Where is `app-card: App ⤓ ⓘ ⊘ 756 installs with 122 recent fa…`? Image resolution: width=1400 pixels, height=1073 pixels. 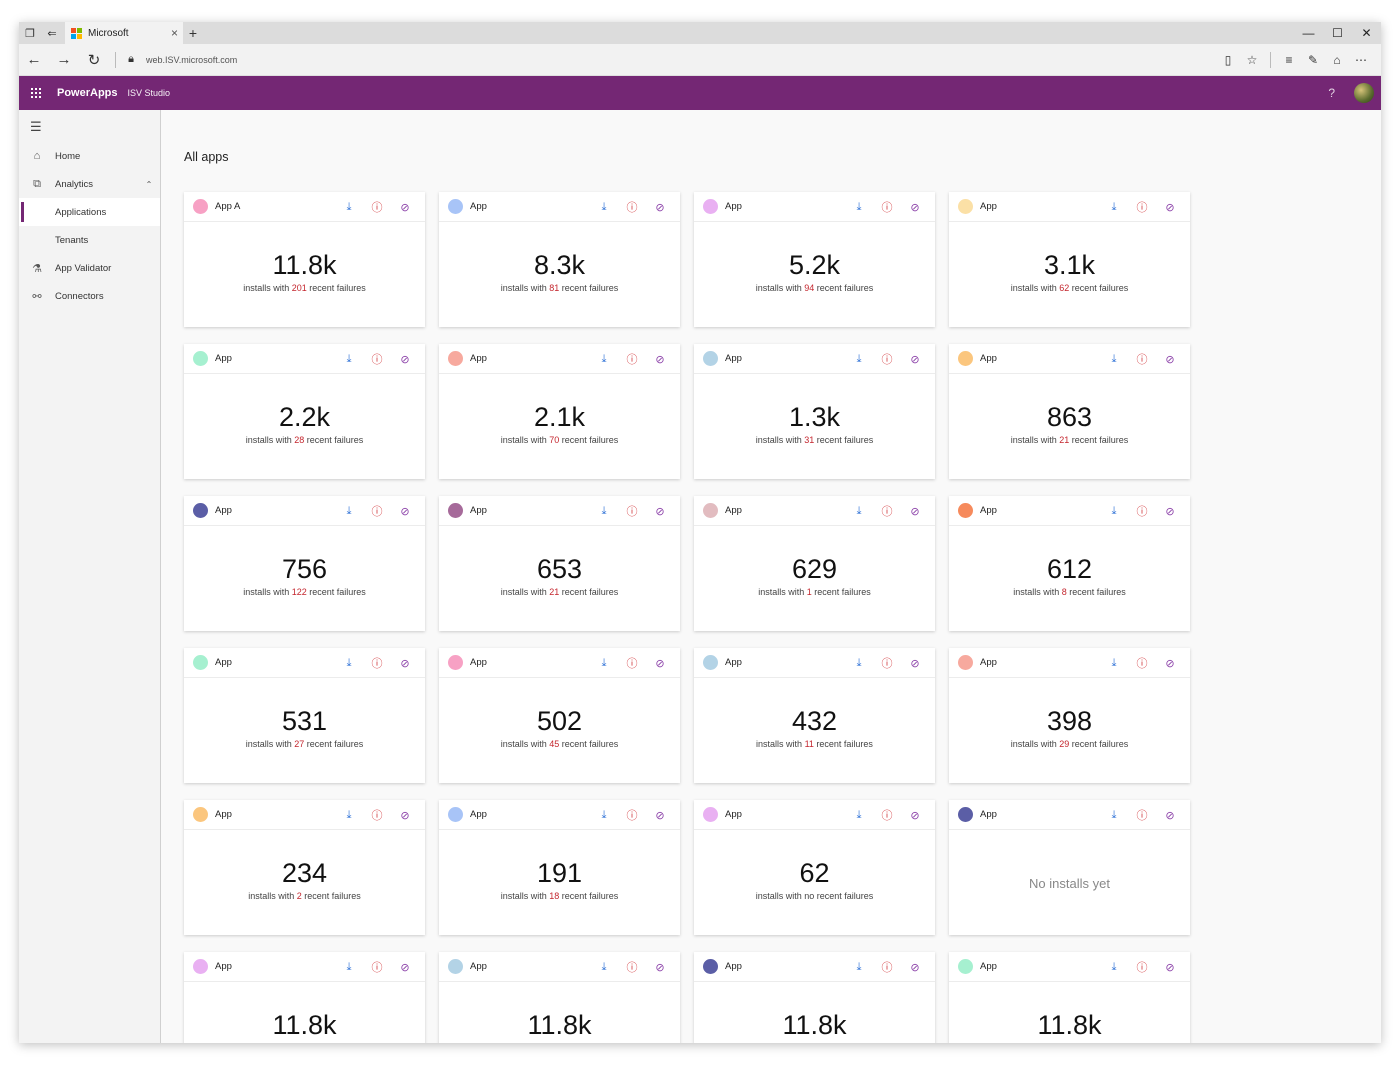
app-card: App ⤓ ⓘ ⊘ 756 installs with 122 recent fa… is located at coordinates (304, 563).